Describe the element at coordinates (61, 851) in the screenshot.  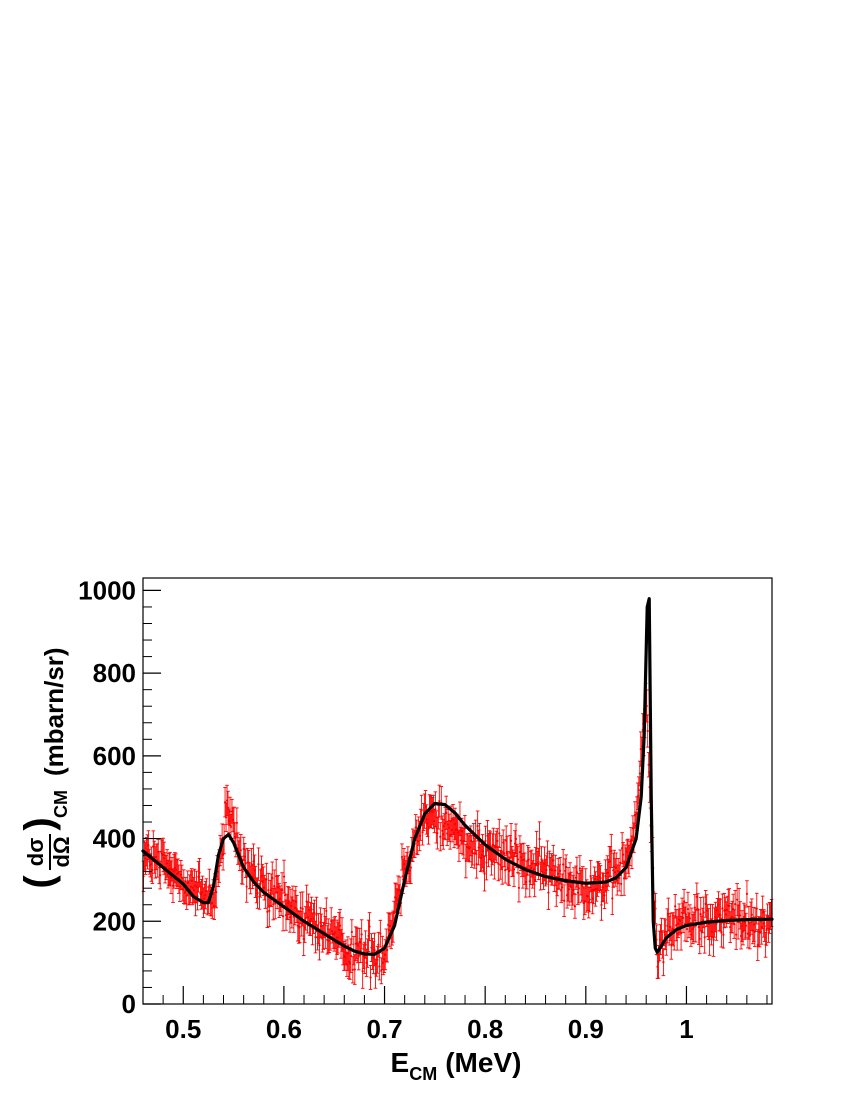
I see `y-axis-title-denominator: dΩ` at that location.